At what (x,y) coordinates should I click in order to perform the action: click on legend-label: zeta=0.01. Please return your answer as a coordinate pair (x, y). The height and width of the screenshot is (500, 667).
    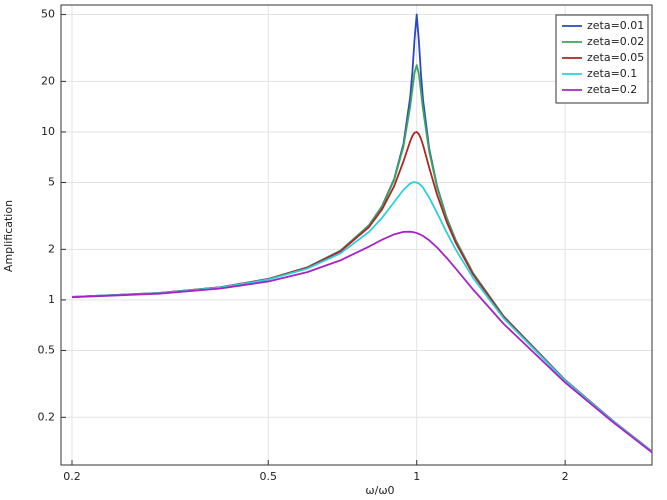
    Looking at the image, I should click on (615, 25).